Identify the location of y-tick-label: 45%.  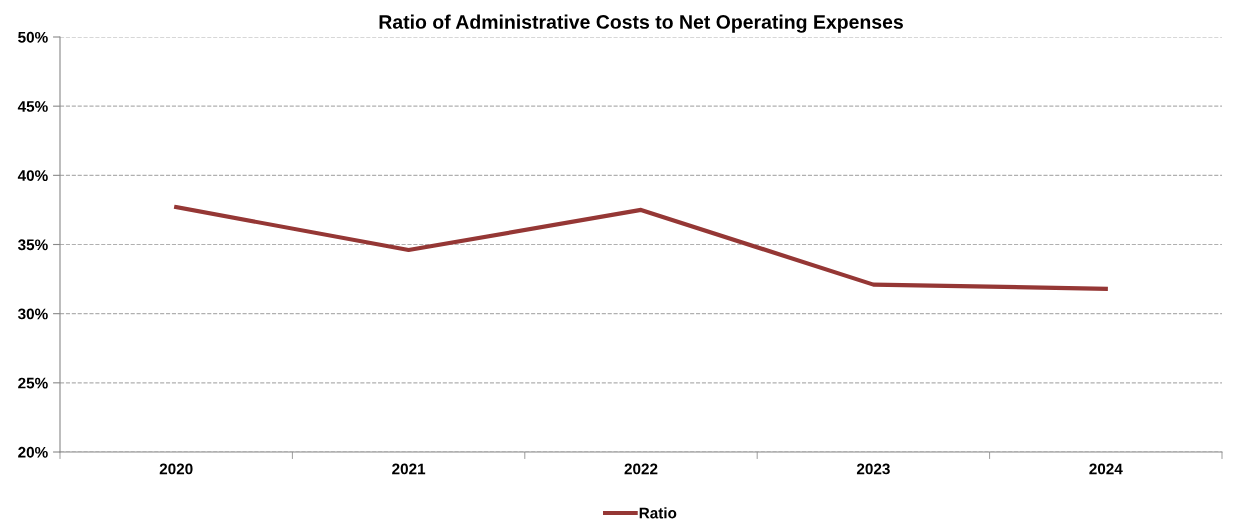
(32, 106).